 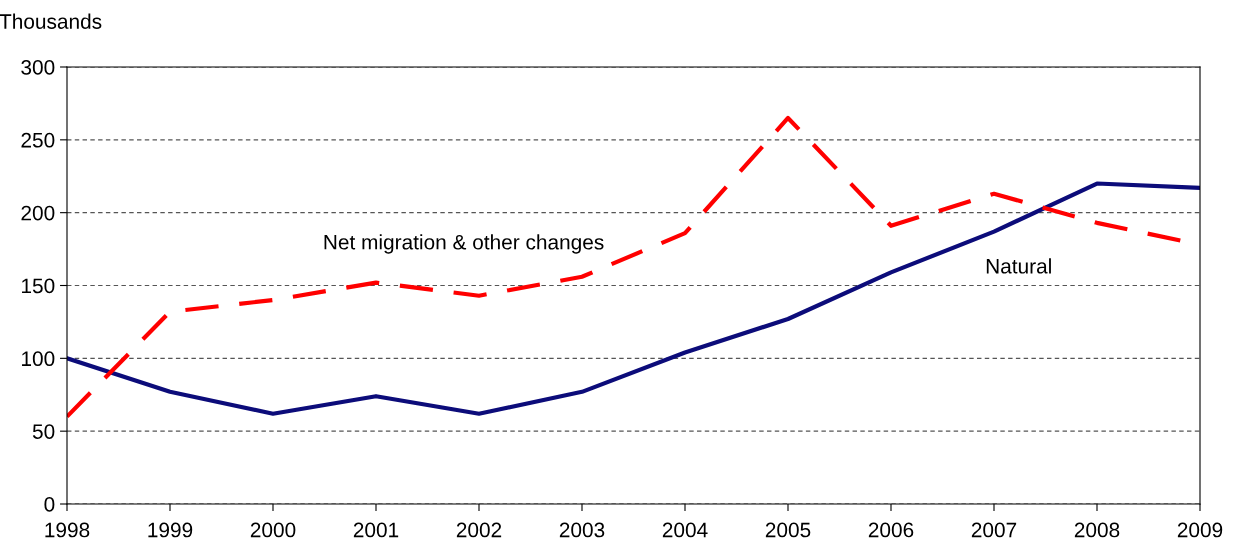 I want to click on x-tick-label: 2000, so click(x=273, y=530).